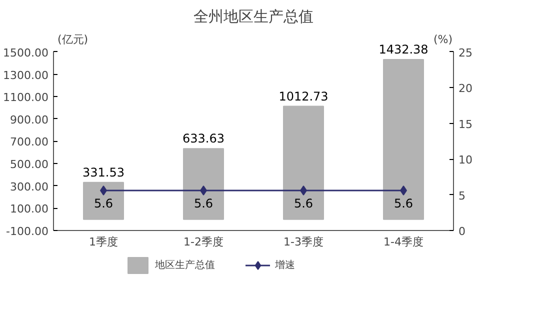  What do you see at coordinates (27, 231) in the screenshot?
I see `y-tick-label: -100.00` at bounding box center [27, 231].